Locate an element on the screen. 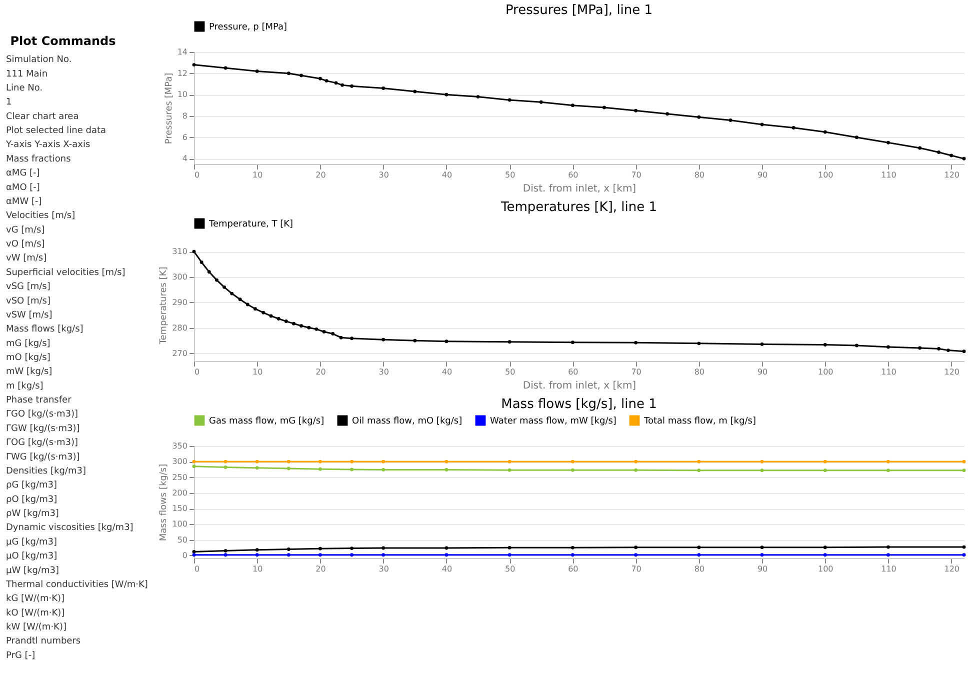 This screenshot has width=971, height=685. y-tick-label: 8 is located at coordinates (185, 116).